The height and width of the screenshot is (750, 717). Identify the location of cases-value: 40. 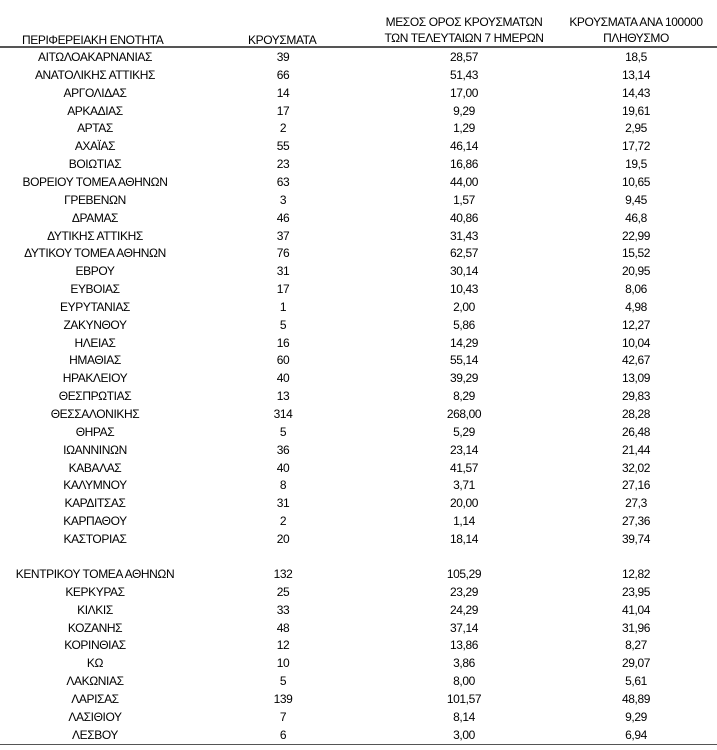
(283, 467).